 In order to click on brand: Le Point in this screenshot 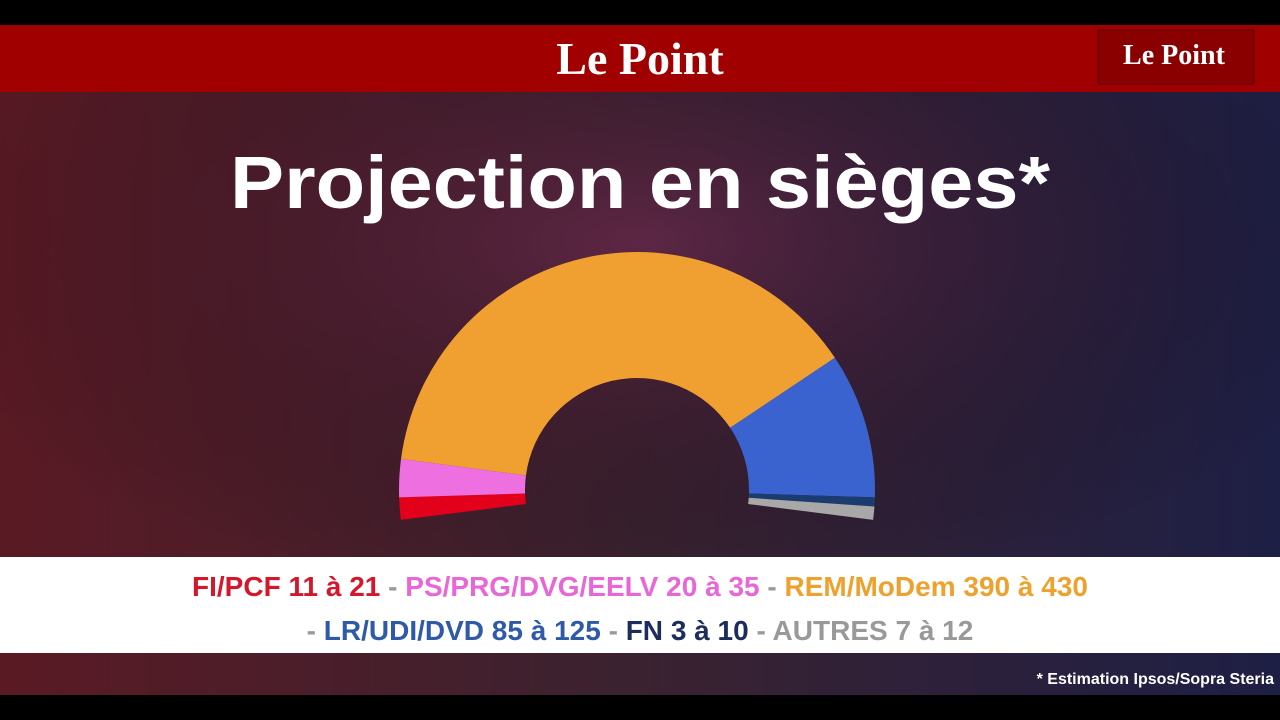, I will do `click(640, 58)`.